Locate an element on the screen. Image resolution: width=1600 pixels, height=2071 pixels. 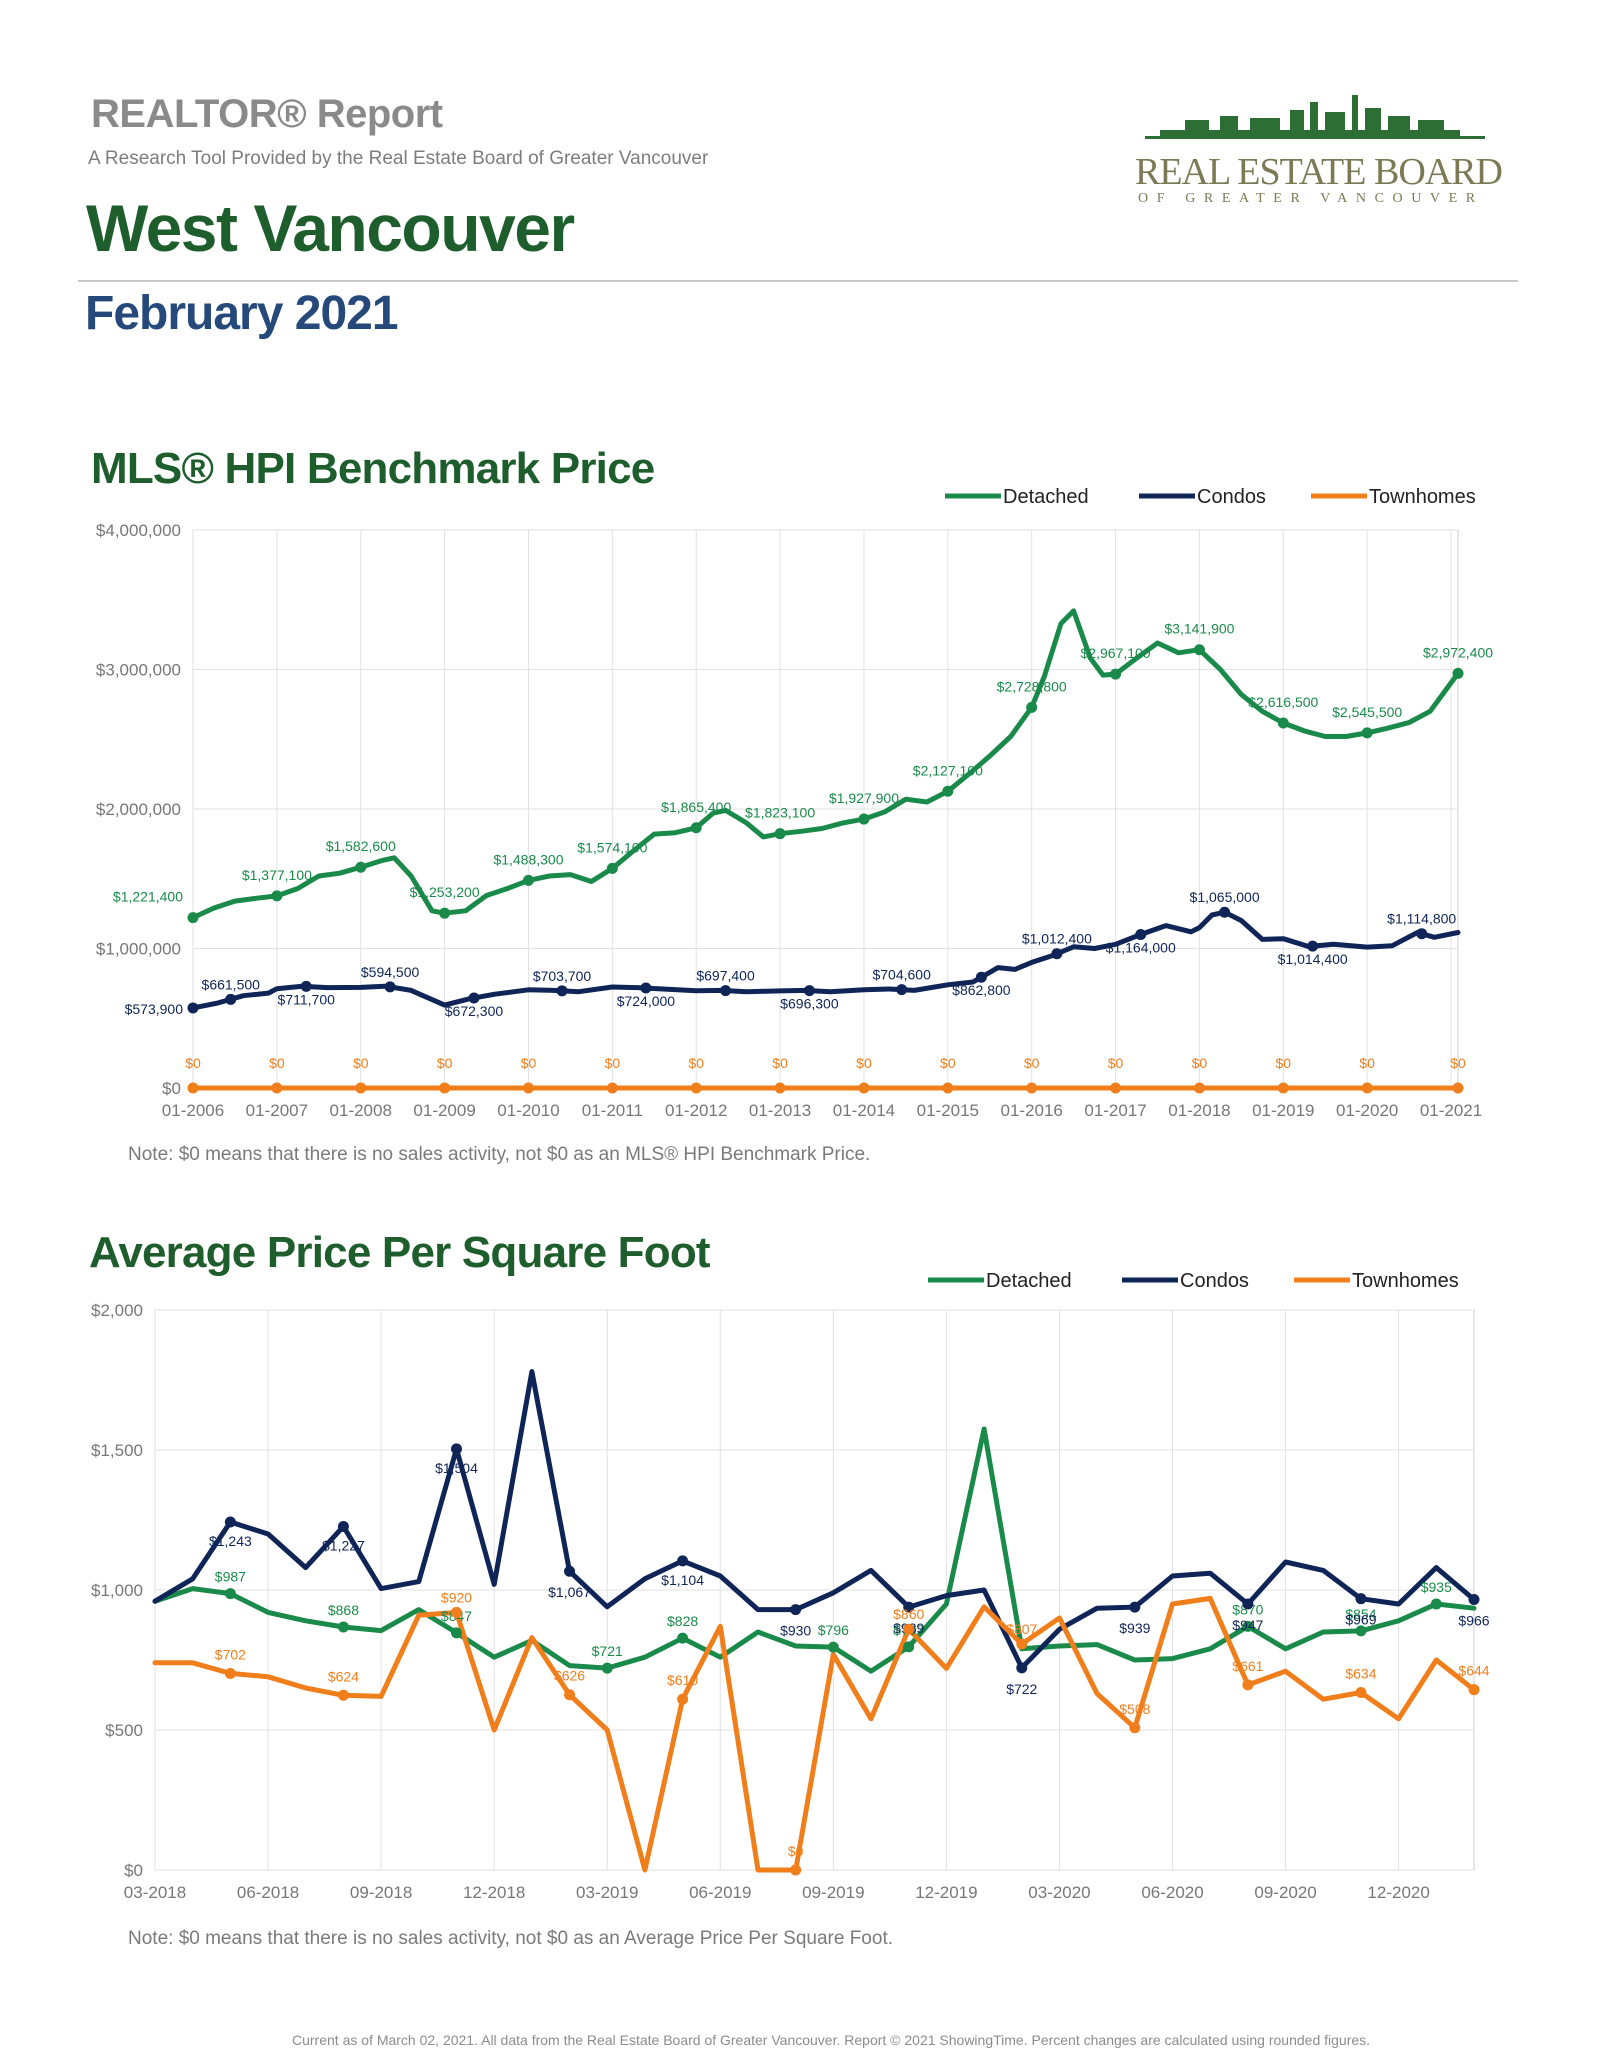
x-tick-label: 01-2014 is located at coordinates (864, 1110).